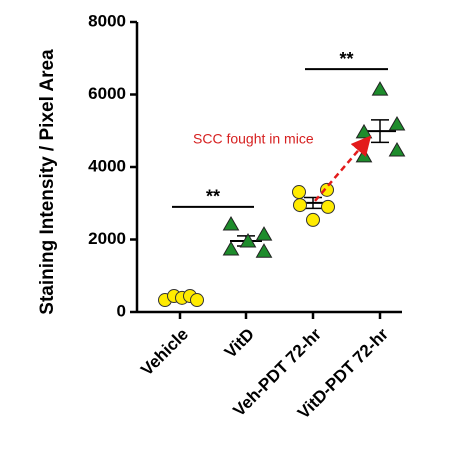  What do you see at coordinates (239, 343) in the screenshot?
I see `x-tick-label: VitD` at bounding box center [239, 343].